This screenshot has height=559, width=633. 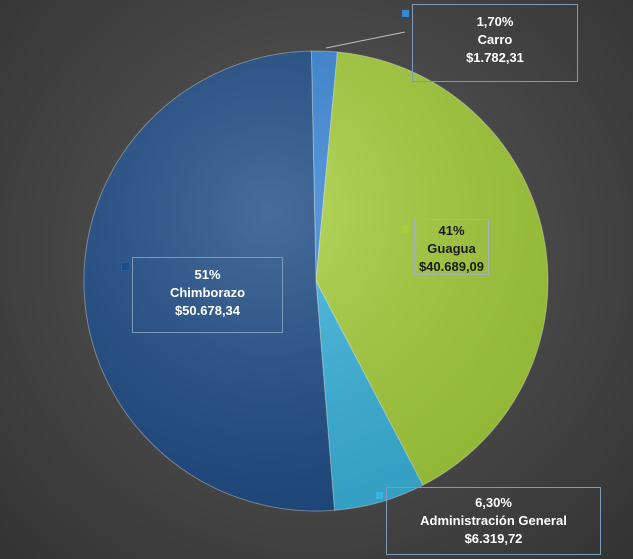 What do you see at coordinates (451, 230) in the screenshot?
I see `data-label-guagua-percent: 41%` at bounding box center [451, 230].